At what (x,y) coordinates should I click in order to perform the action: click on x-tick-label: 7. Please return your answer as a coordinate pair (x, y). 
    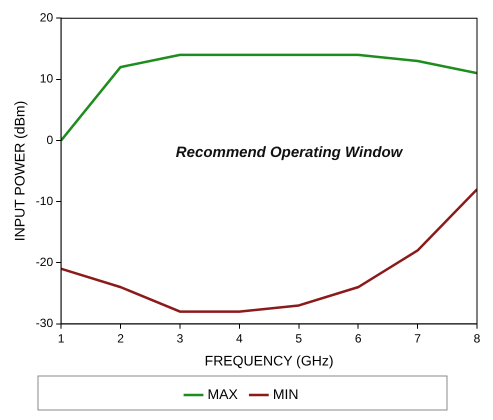
    Looking at the image, I should click on (418, 338).